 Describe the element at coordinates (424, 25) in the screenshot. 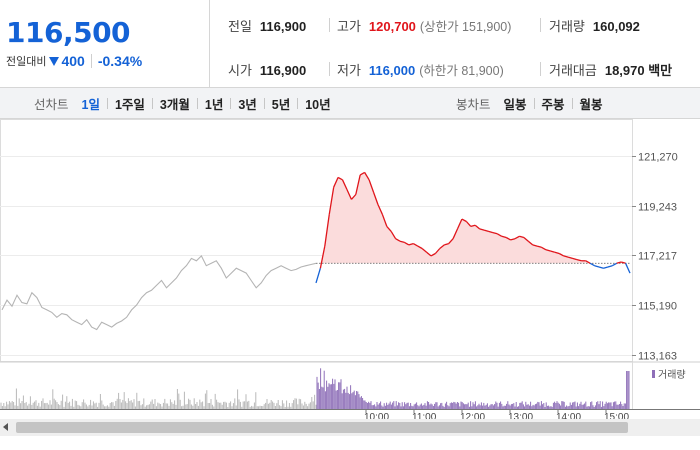

I see `stat-high: 고가 120,700 (상한가 151,900)` at that location.